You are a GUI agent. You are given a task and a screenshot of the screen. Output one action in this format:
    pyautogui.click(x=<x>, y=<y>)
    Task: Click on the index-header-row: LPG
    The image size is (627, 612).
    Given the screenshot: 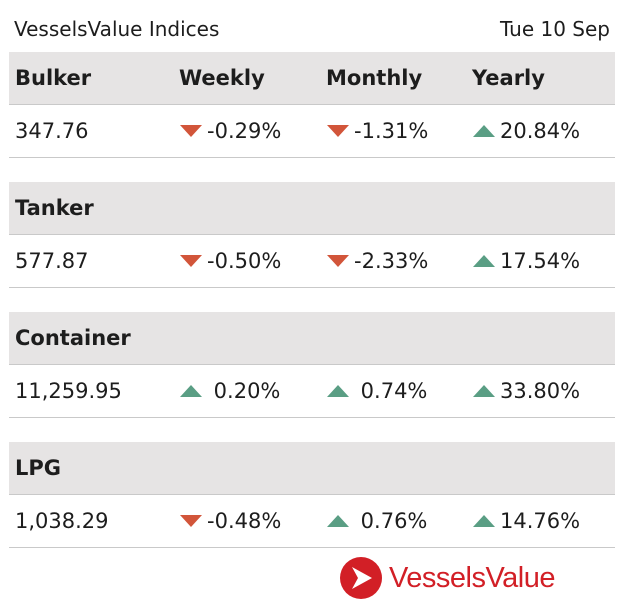 What is the action you would take?
    pyautogui.click(x=312, y=468)
    